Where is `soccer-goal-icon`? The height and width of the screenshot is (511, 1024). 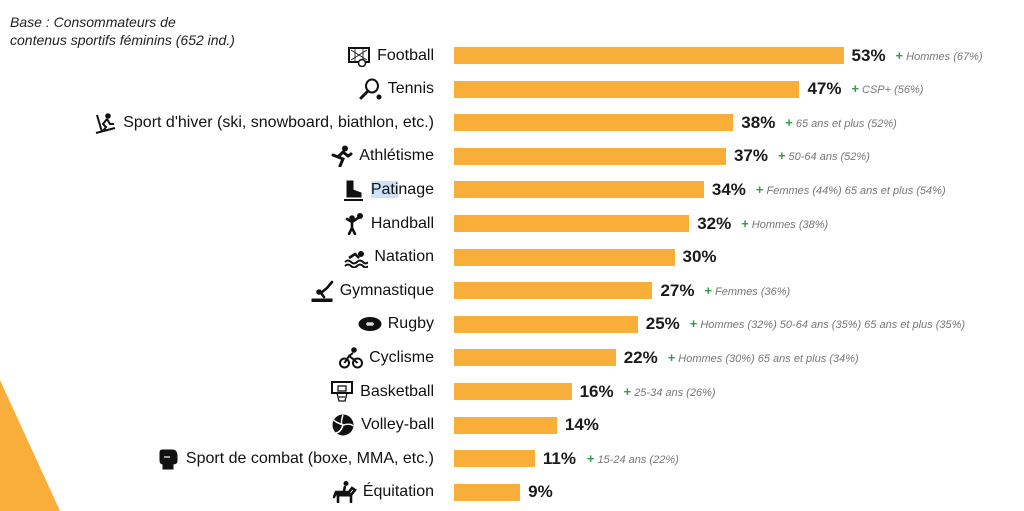 soccer-goal-icon is located at coordinates (359, 56).